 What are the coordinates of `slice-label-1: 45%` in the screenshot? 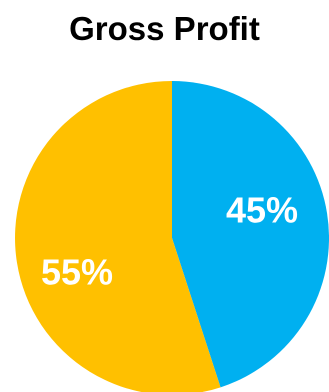 It's located at (262, 210).